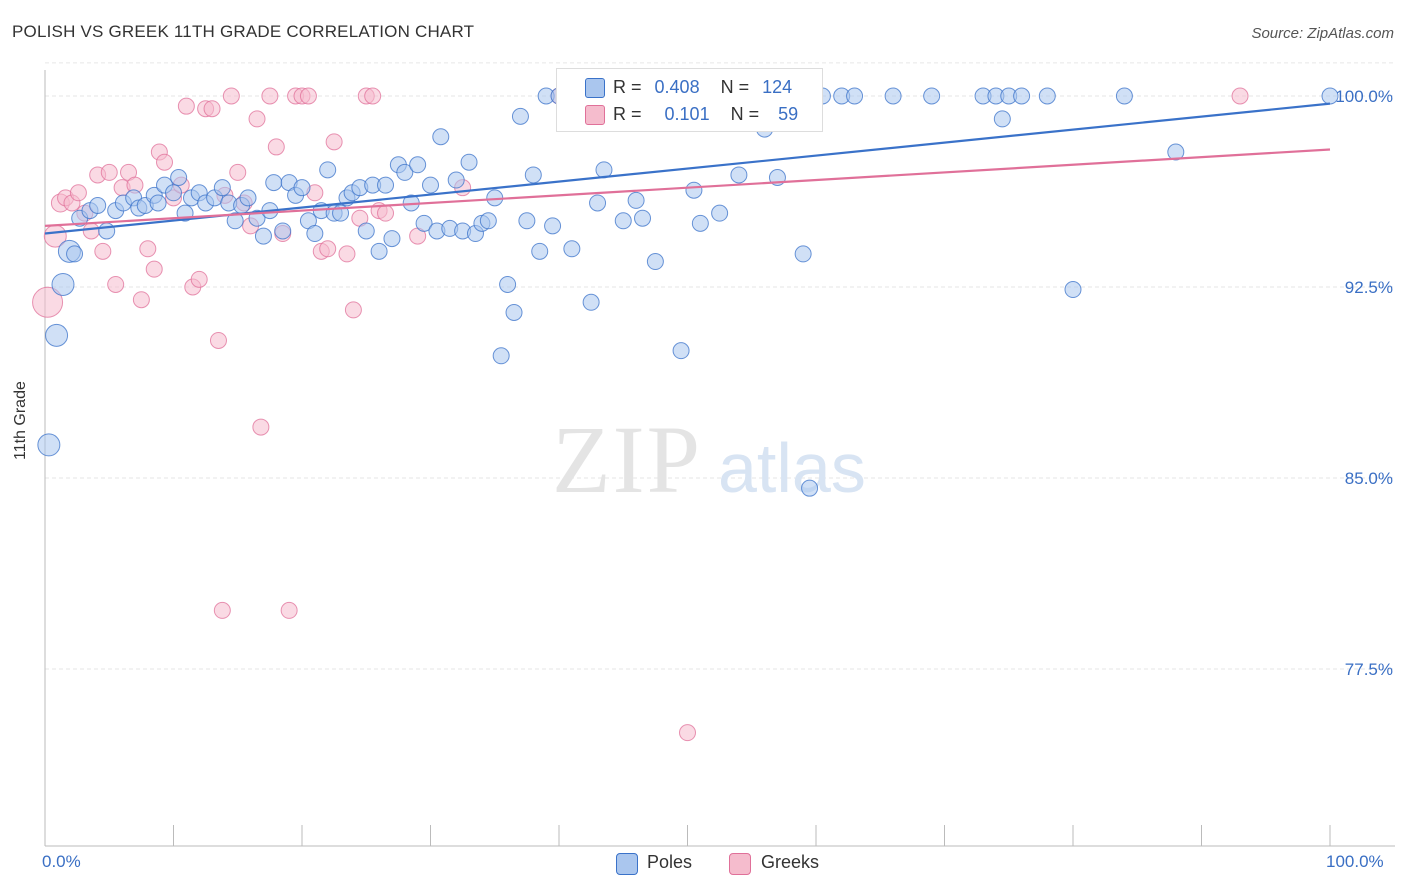  I want to click on bottom-legend-swatch-poles, so click(627, 864).